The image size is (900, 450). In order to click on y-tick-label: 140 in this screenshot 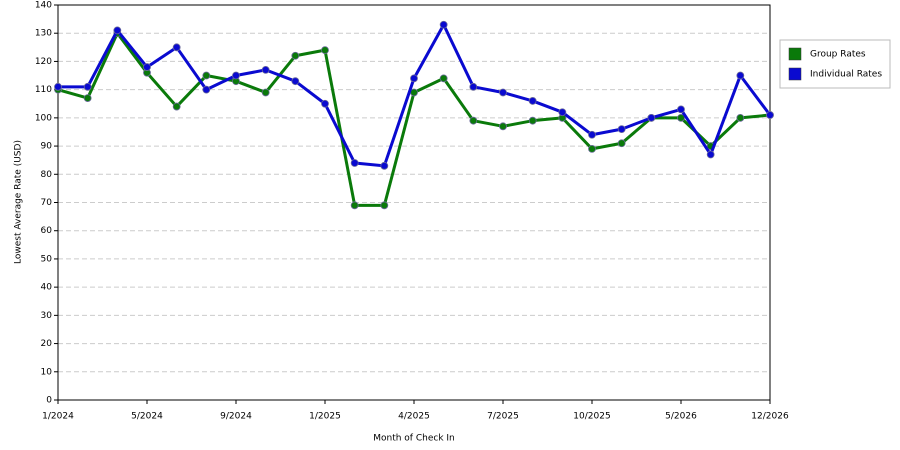, I will do `click(43, 6)`.